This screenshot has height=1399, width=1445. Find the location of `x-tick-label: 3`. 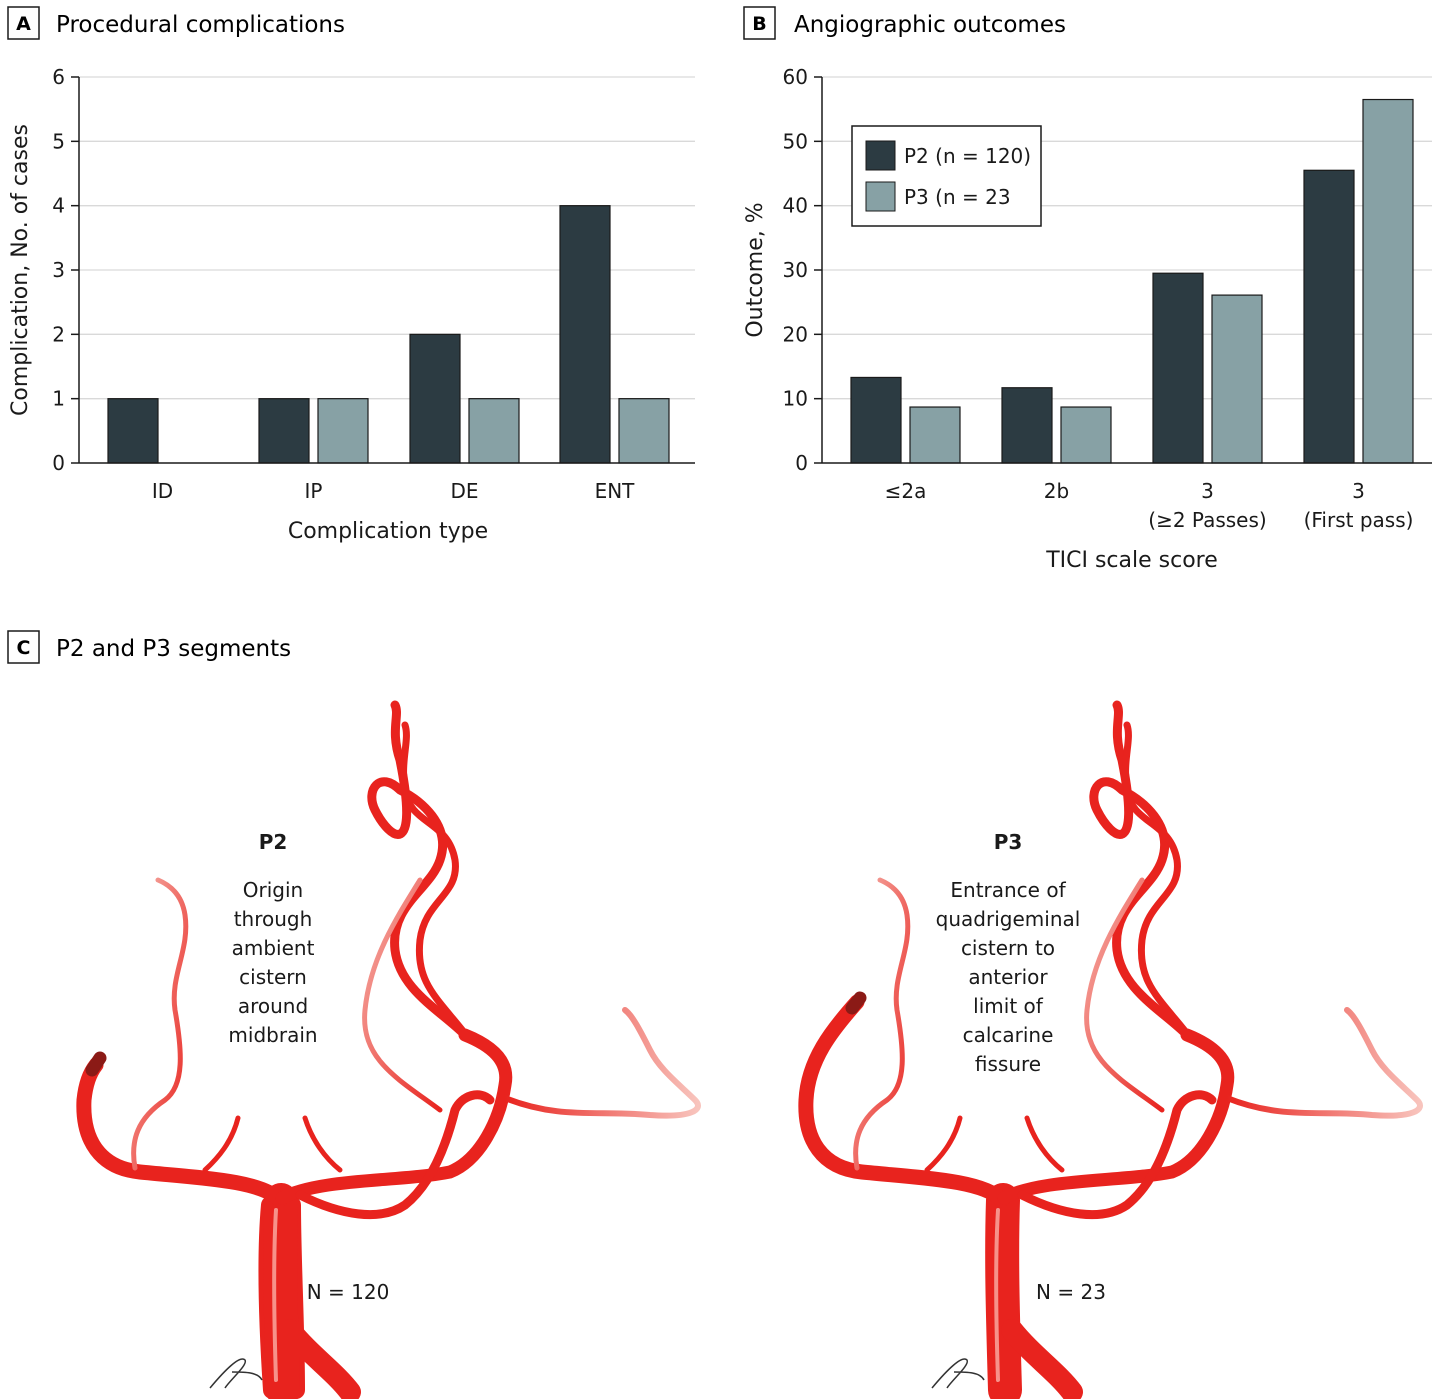

x-tick-label: 3 is located at coordinates (1207, 491).